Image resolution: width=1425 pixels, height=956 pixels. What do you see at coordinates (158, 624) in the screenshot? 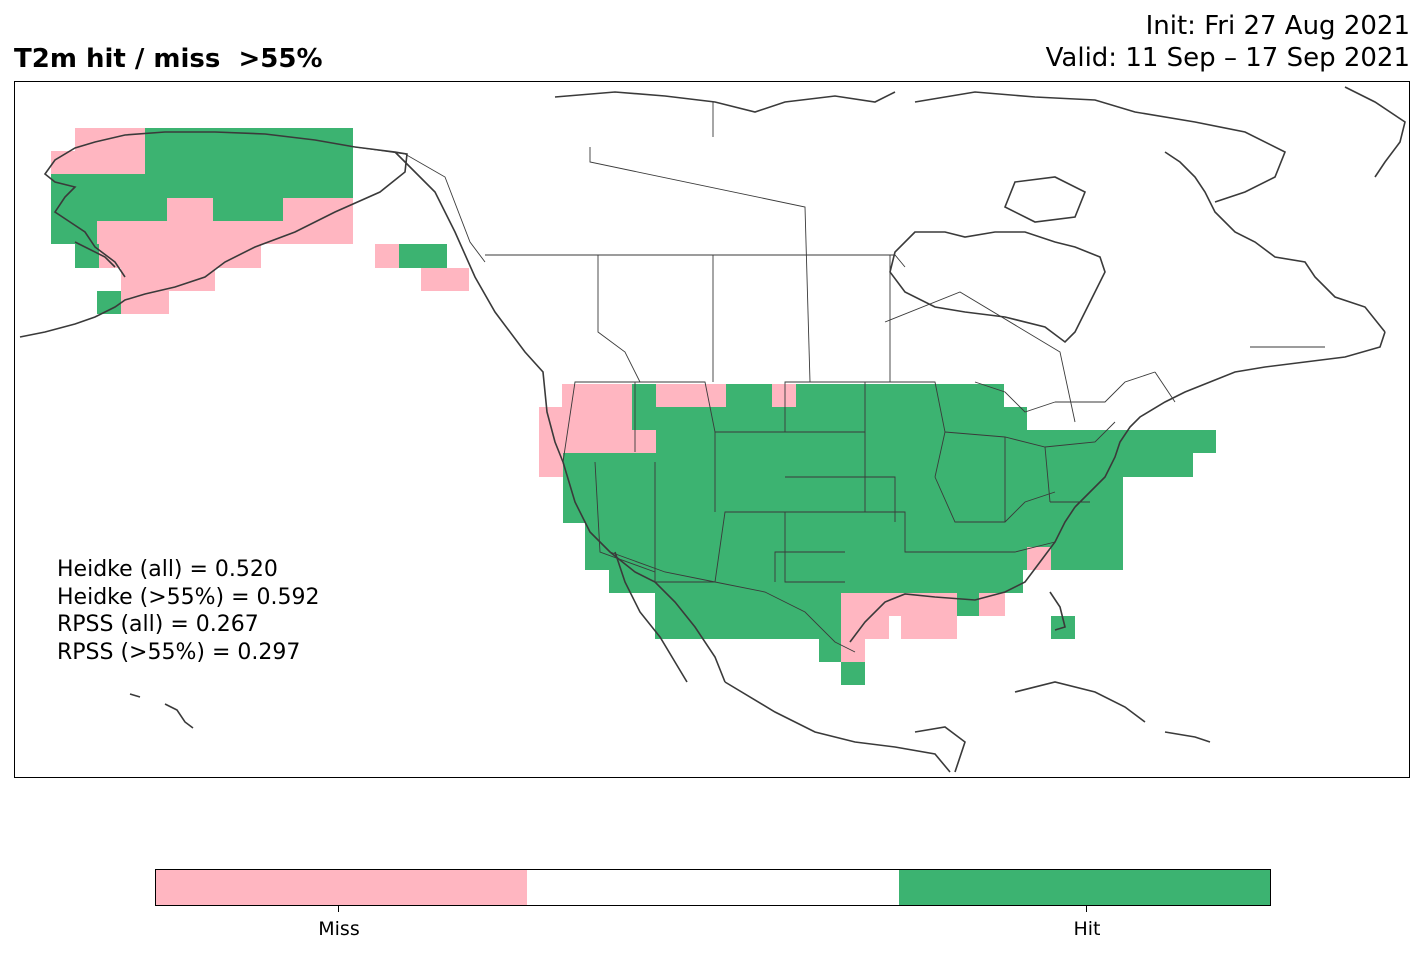
I see `stat-line: RPSS (all) = 0.267` at bounding box center [158, 624].